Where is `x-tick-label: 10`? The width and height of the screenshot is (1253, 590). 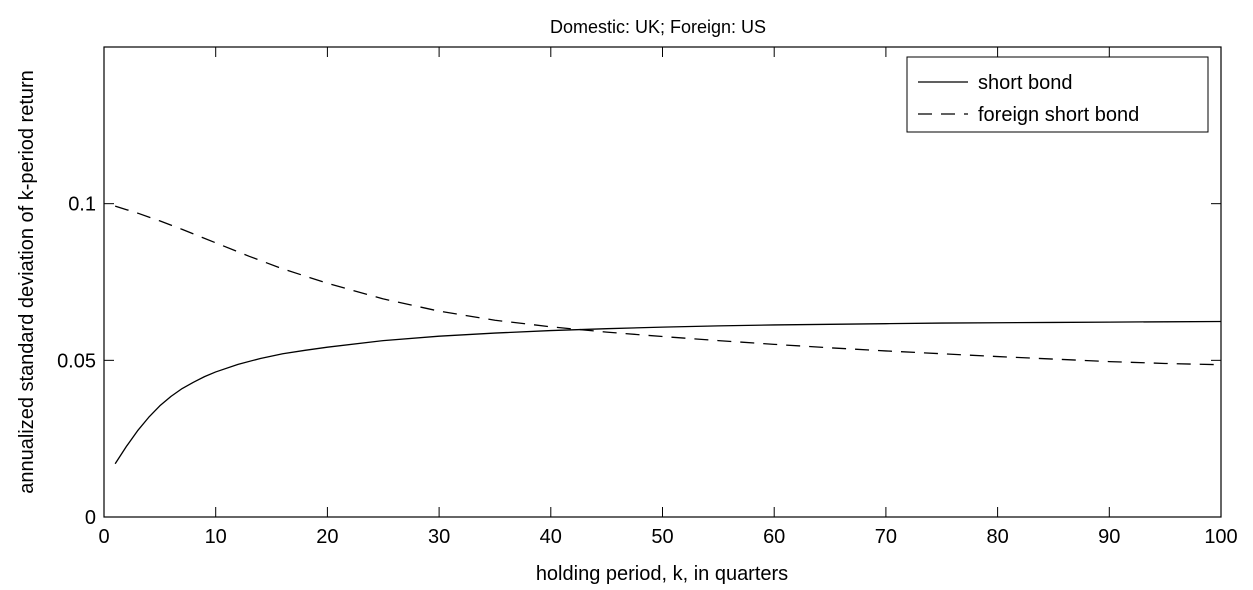
x-tick-label: 10 is located at coordinates (216, 537).